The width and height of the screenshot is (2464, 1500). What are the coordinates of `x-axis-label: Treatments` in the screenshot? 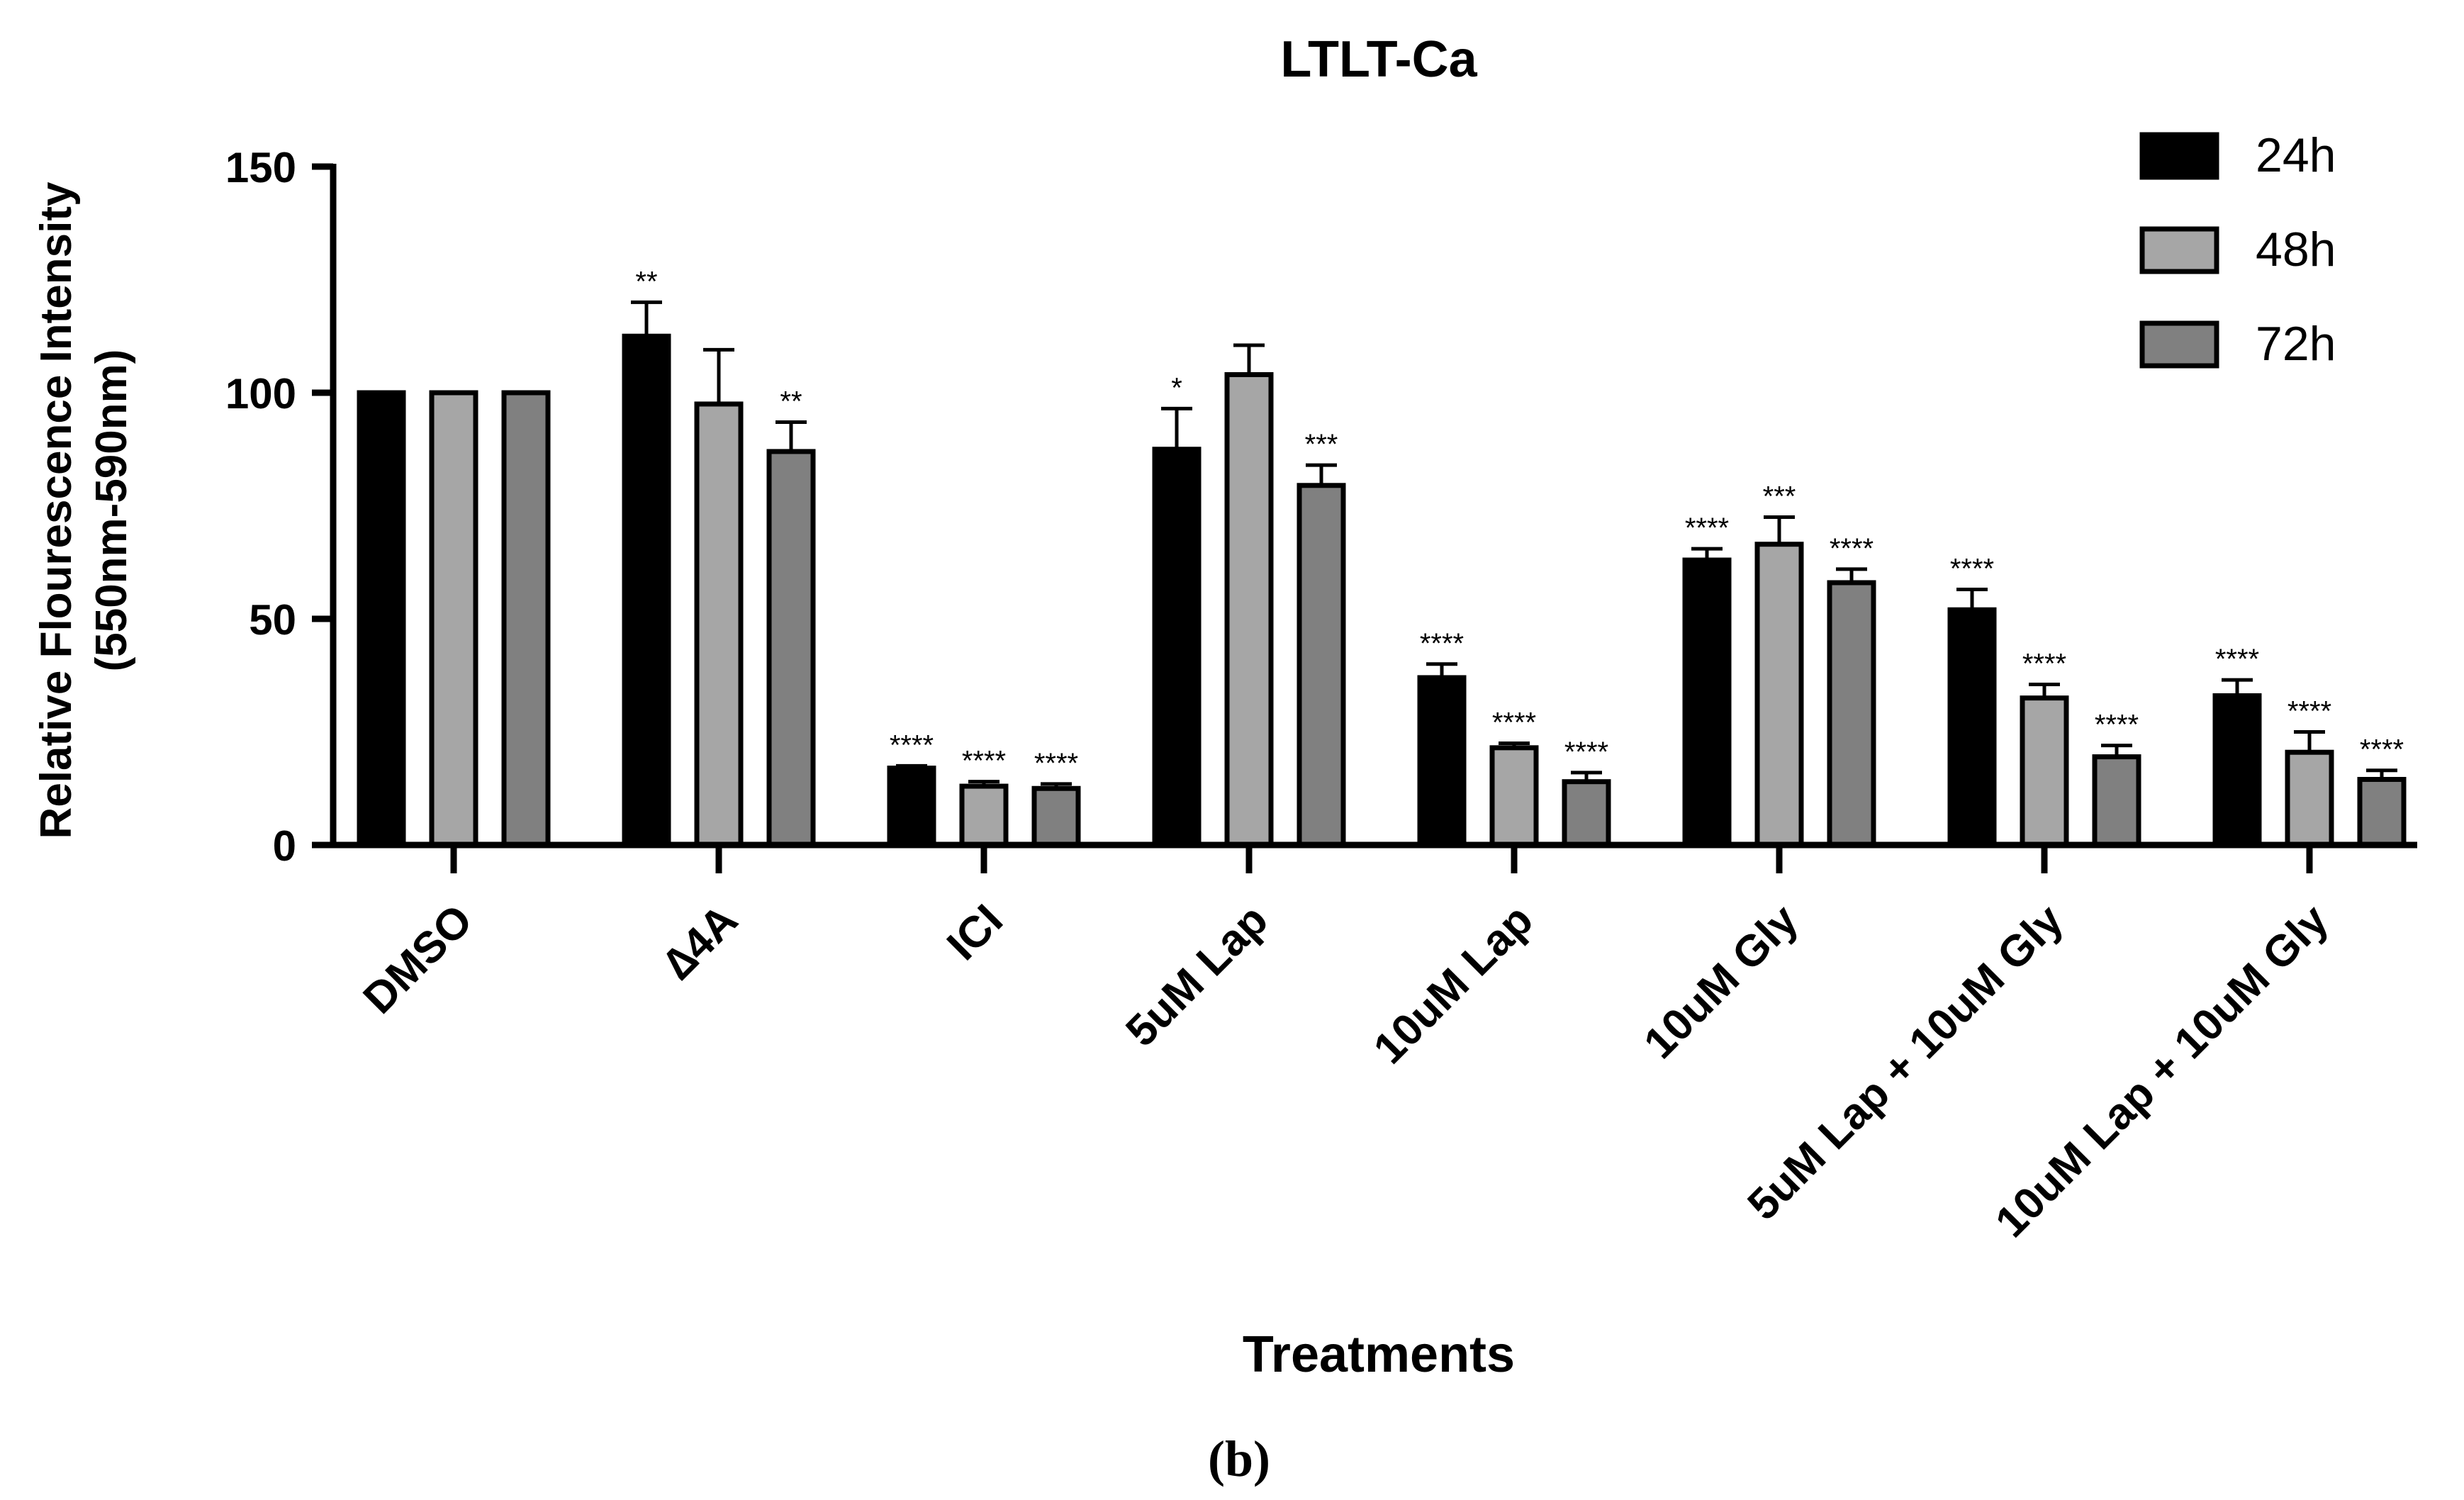 It's located at (1379, 1354).